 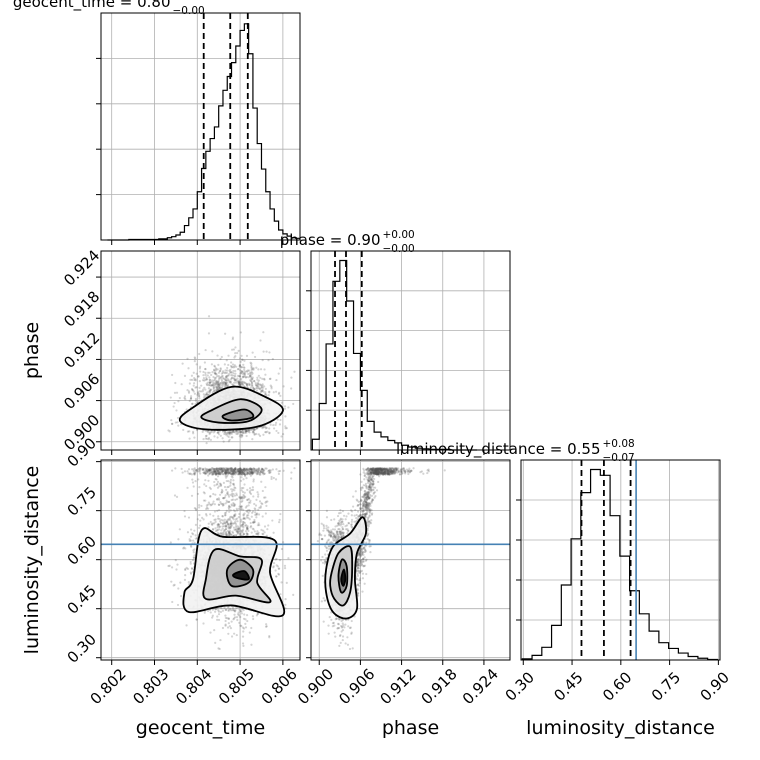 What do you see at coordinates (347, 242) in the screenshot?
I see `panel-title-phase: phase = 0.90 +0.00−0.00` at bounding box center [347, 242].